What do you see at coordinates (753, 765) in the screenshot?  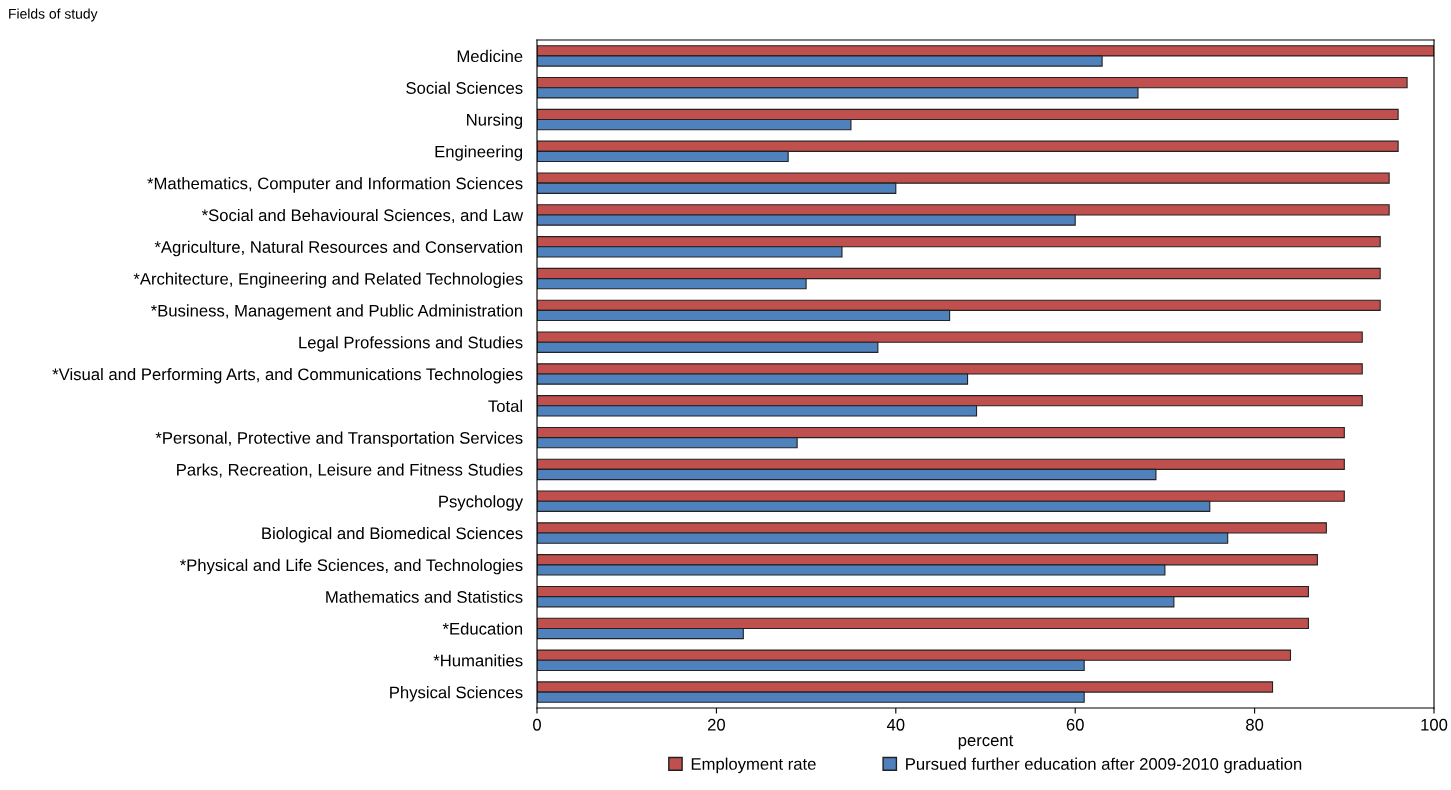 I see `legend-label: Employment rate` at bounding box center [753, 765].